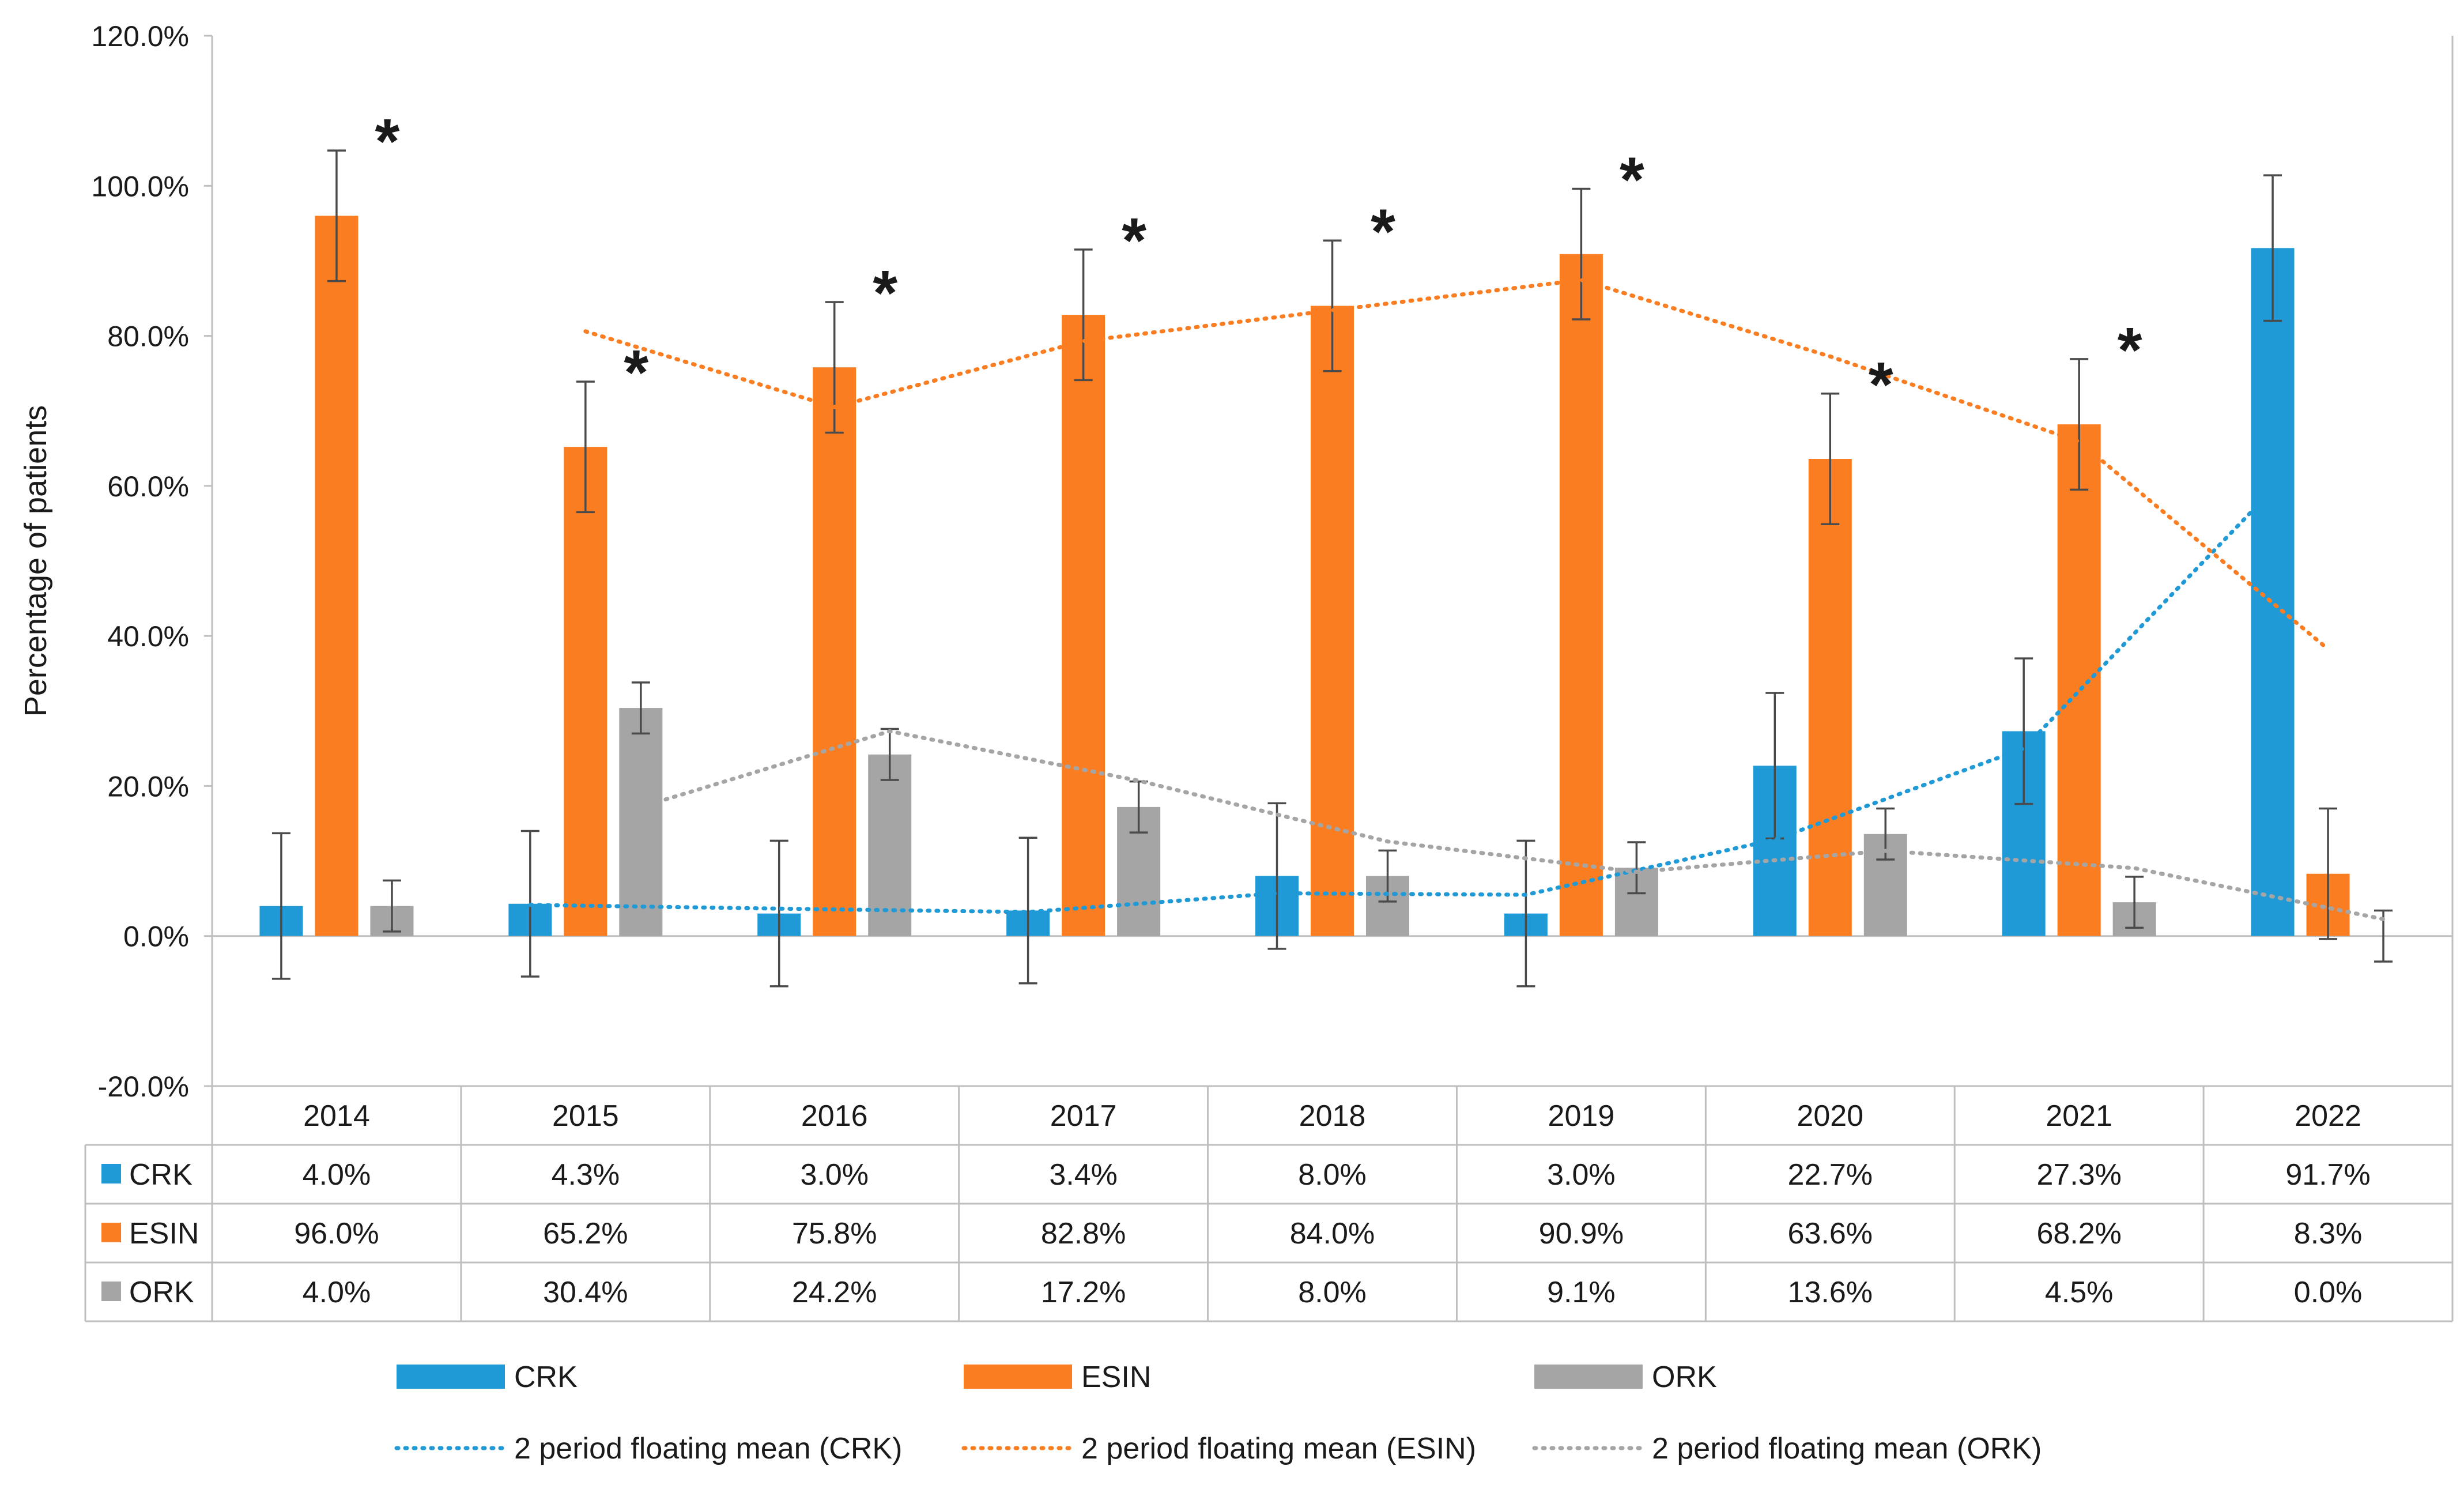 The width and height of the screenshot is (2464, 1485). I want to click on table-cell-value: 4.3%, so click(586, 1175).